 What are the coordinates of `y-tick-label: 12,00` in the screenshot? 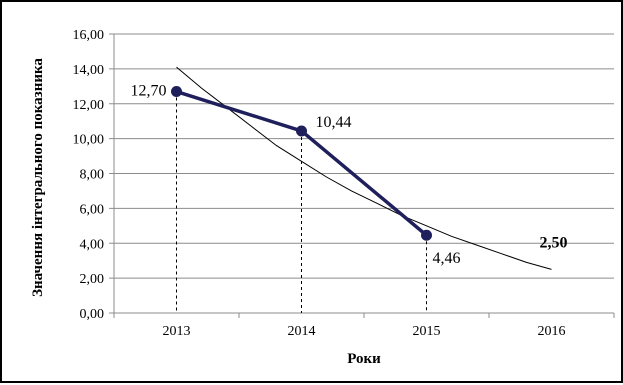 It's located at (89, 105).